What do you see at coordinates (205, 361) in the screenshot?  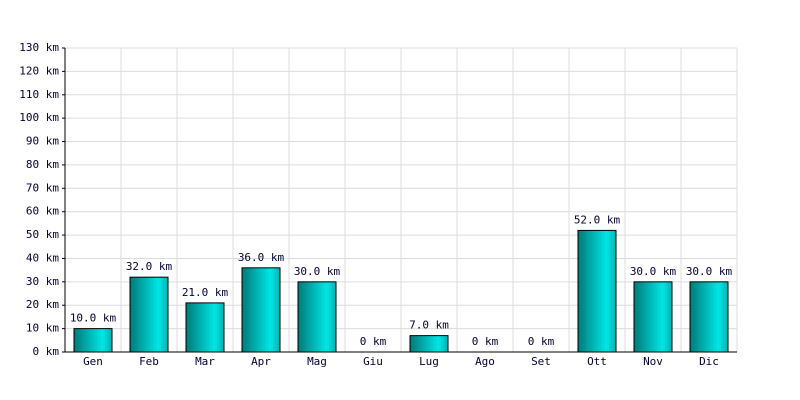 I see `x-tick-label: Mar` at bounding box center [205, 361].